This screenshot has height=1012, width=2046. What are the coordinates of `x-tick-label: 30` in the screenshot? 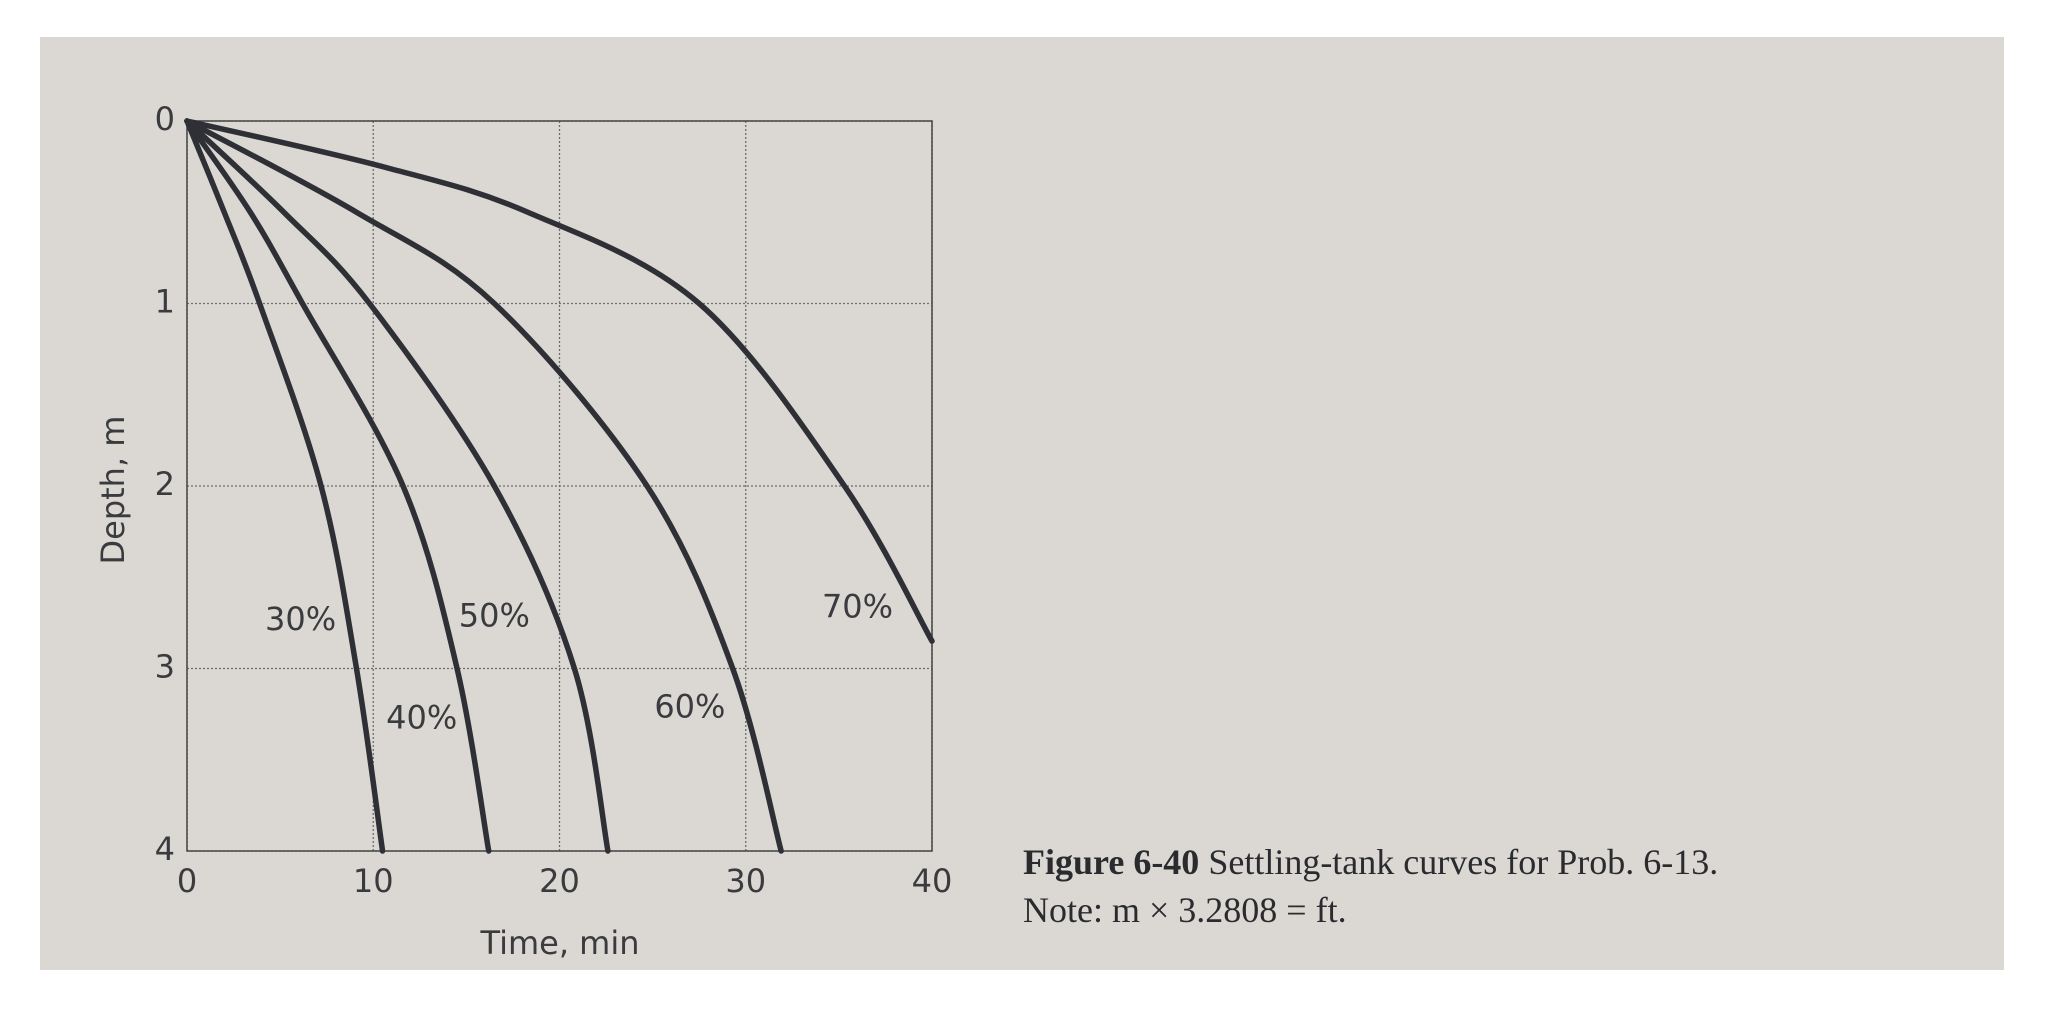 It's located at (745, 881).